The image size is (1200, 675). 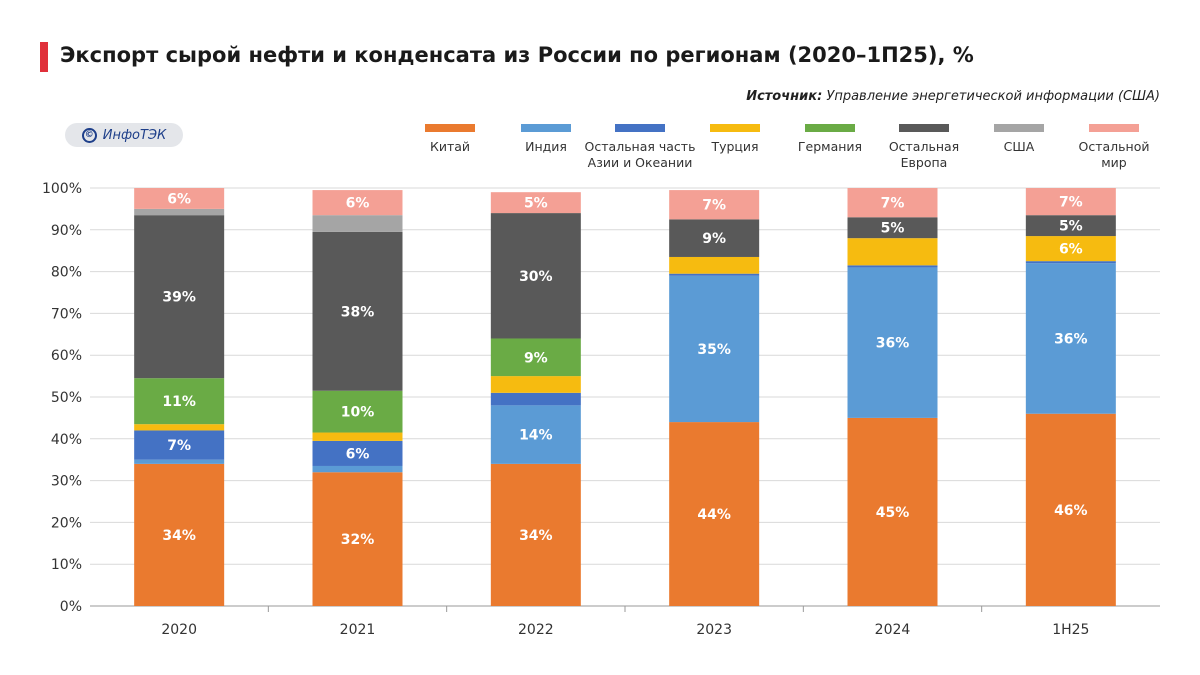 I want to click on y-tick-label: 90%, so click(x=66, y=231).